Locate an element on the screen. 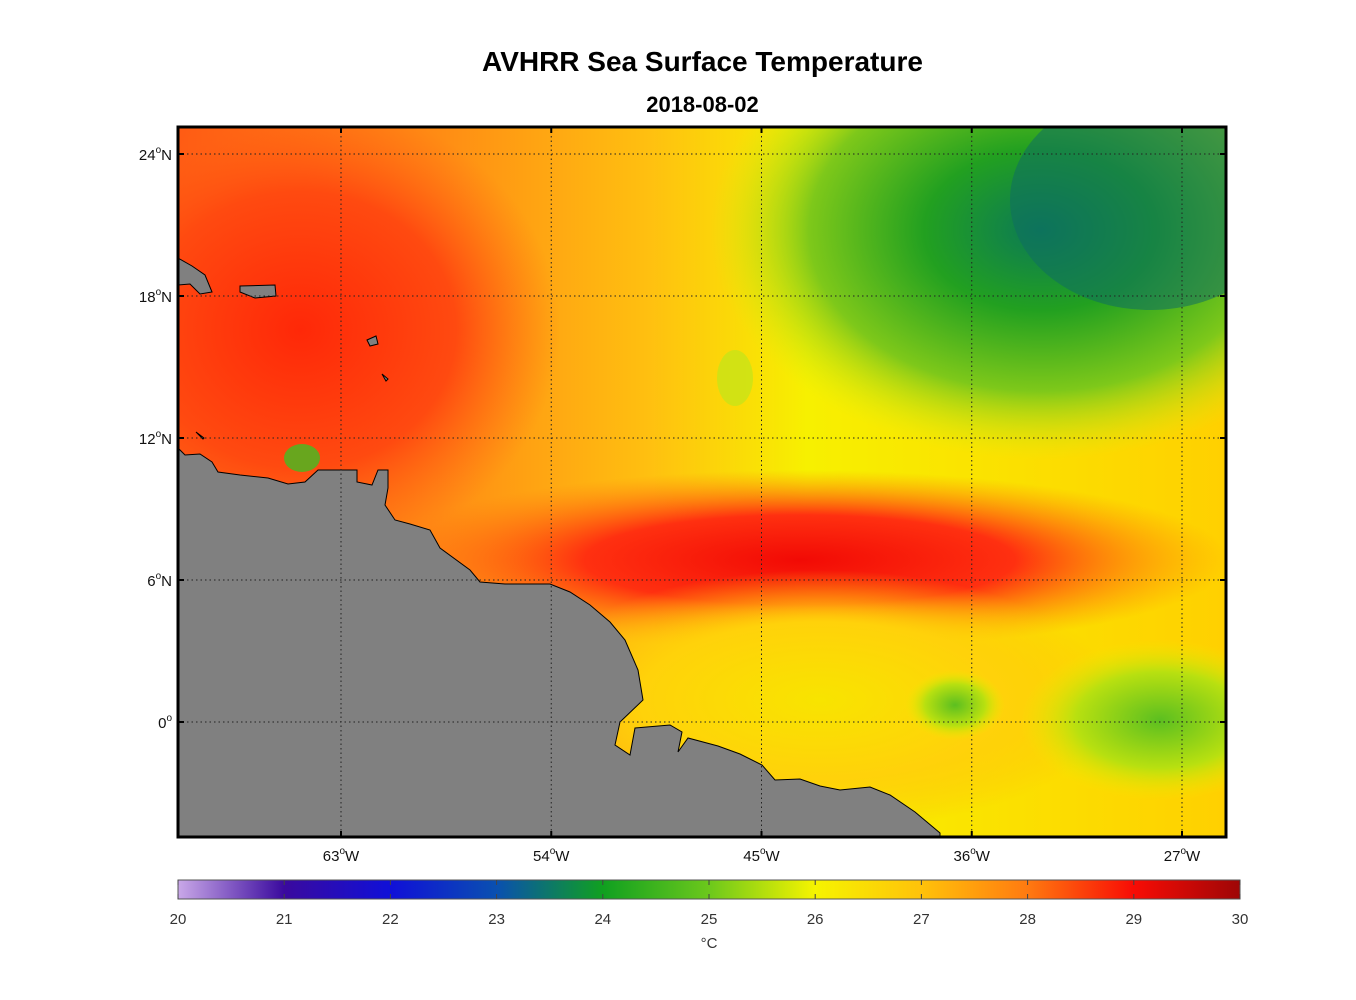 This screenshot has width=1356, height=1000. lat-tick-label: 18oN is located at coordinates (155, 296).